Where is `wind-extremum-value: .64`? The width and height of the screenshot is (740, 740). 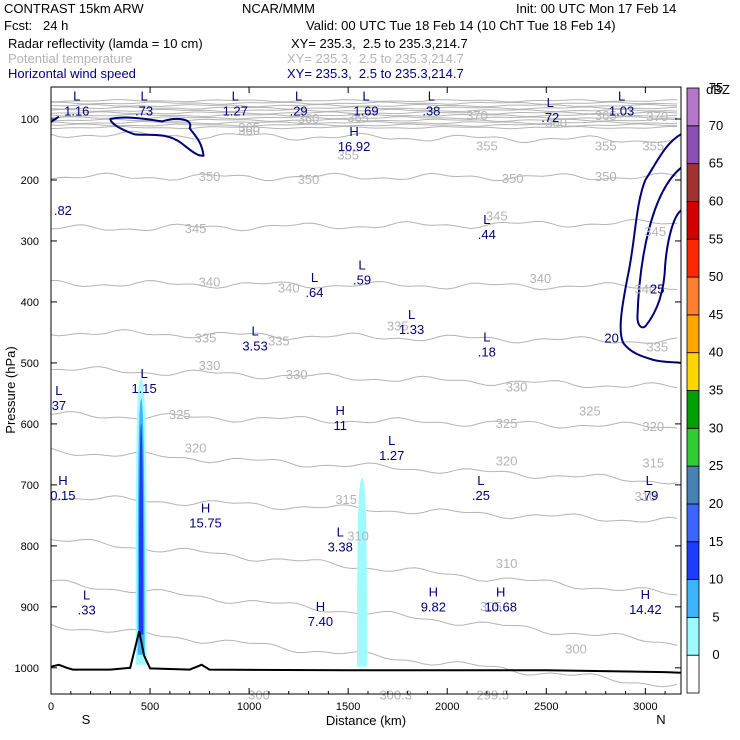
wind-extremum-value: .64 is located at coordinates (314, 292).